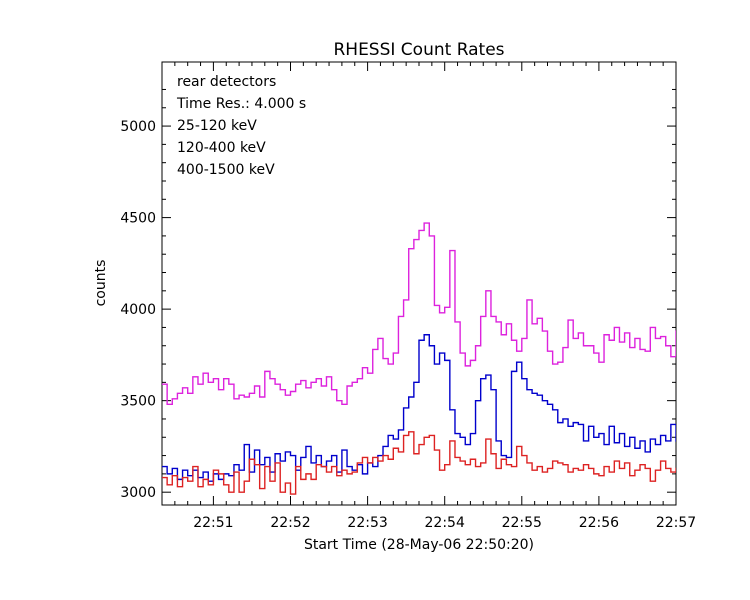 This screenshot has height=600, width=750. What do you see at coordinates (217, 126) in the screenshot?
I see `legend-entry-25-120-kev: 25-120 keV` at bounding box center [217, 126].